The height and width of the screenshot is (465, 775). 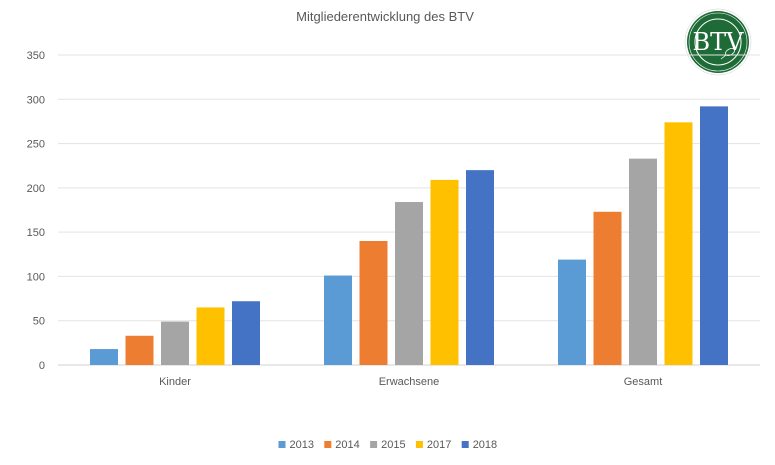 I want to click on bar-2018-gesamt: 2018 Gesamt: 292, so click(x=714, y=235).